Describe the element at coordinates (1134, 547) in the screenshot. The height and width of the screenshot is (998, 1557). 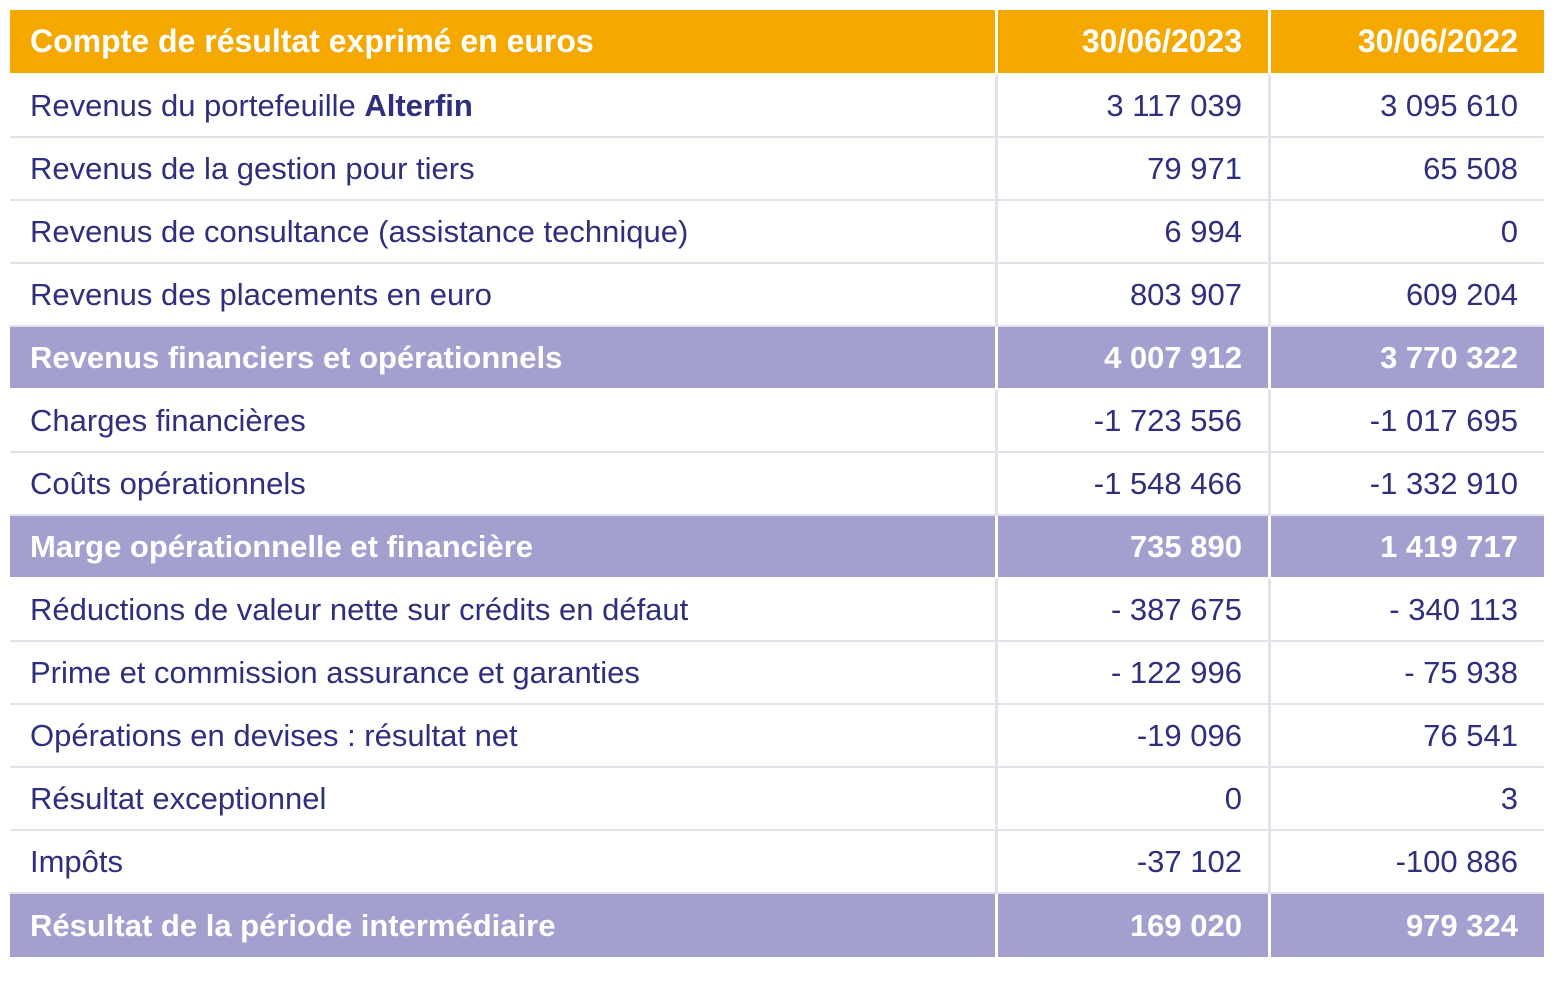
I see `subtotal-2023: 735 890` at that location.